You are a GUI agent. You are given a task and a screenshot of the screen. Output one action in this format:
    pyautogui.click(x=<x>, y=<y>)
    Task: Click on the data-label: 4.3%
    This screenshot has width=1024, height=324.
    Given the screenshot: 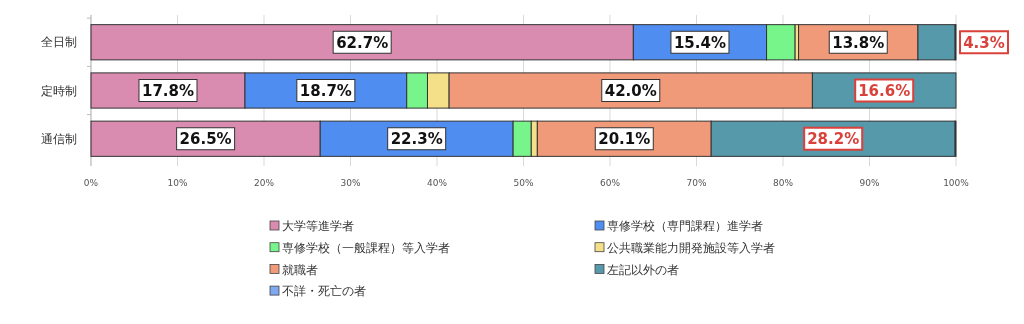 What is the action you would take?
    pyautogui.click(x=984, y=42)
    